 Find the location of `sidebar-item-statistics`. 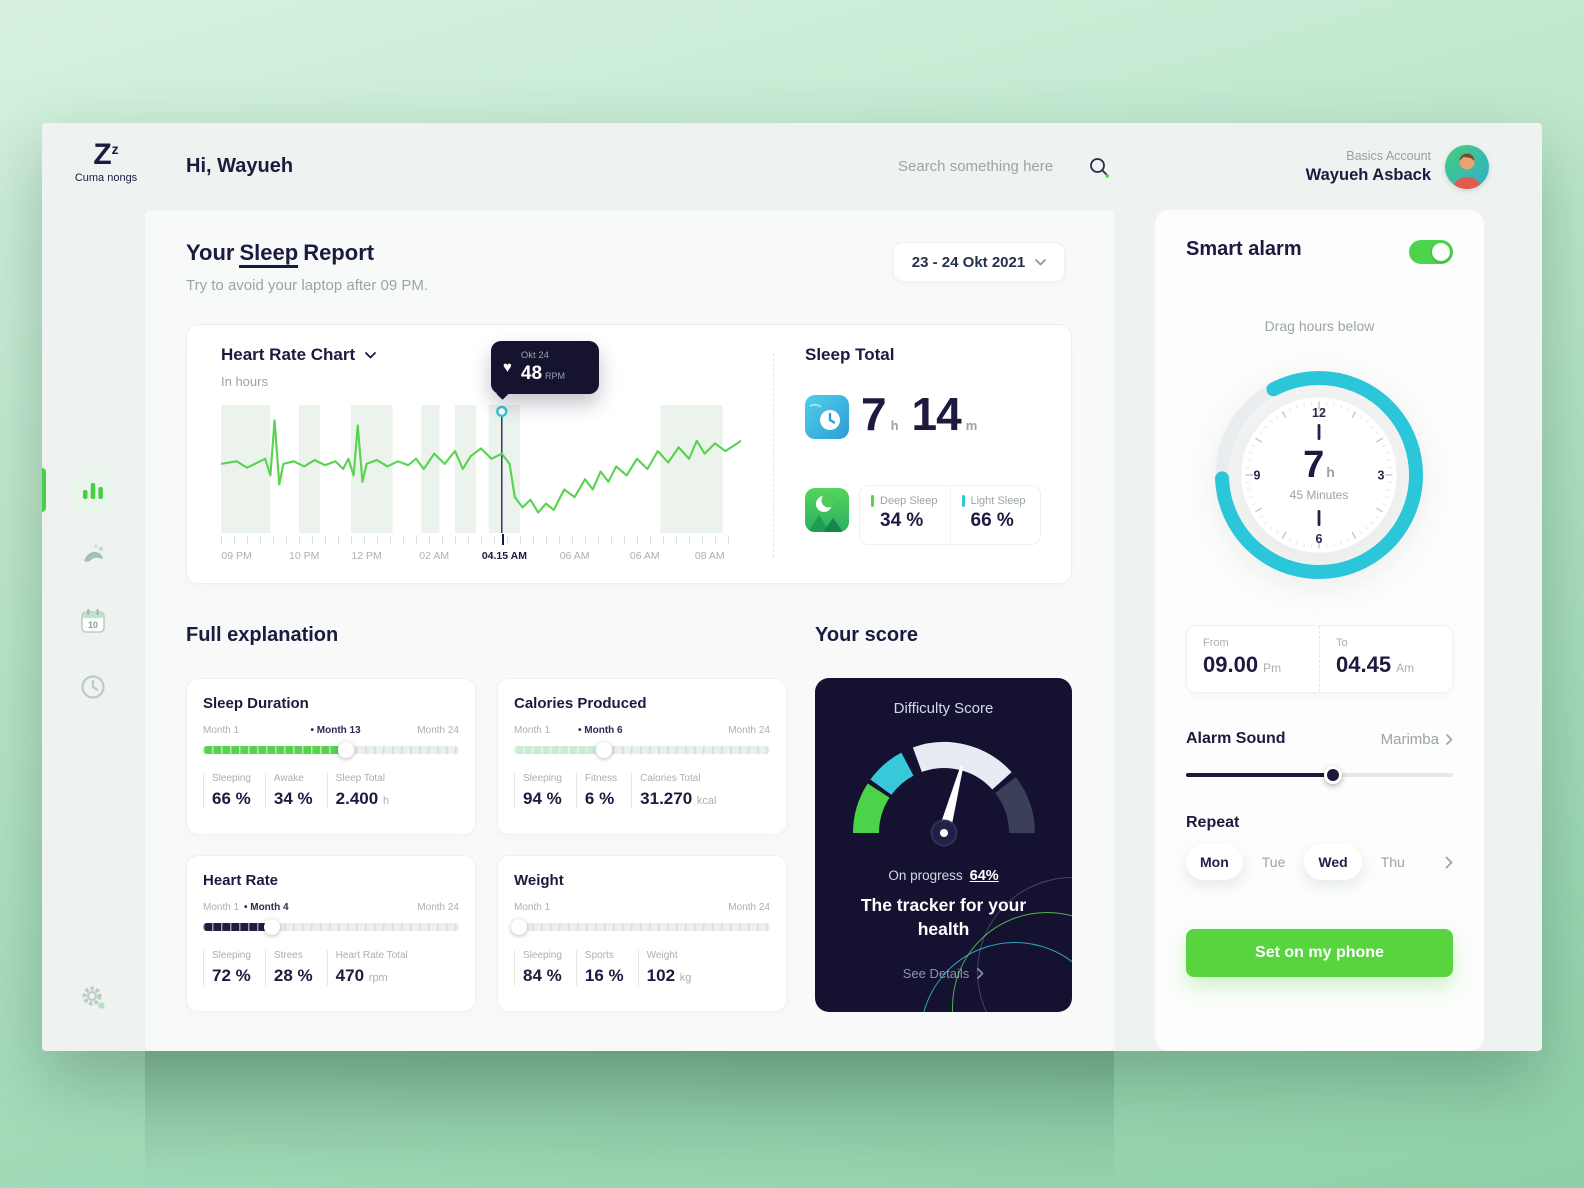

sidebar-item-statistics is located at coordinates (93, 490).